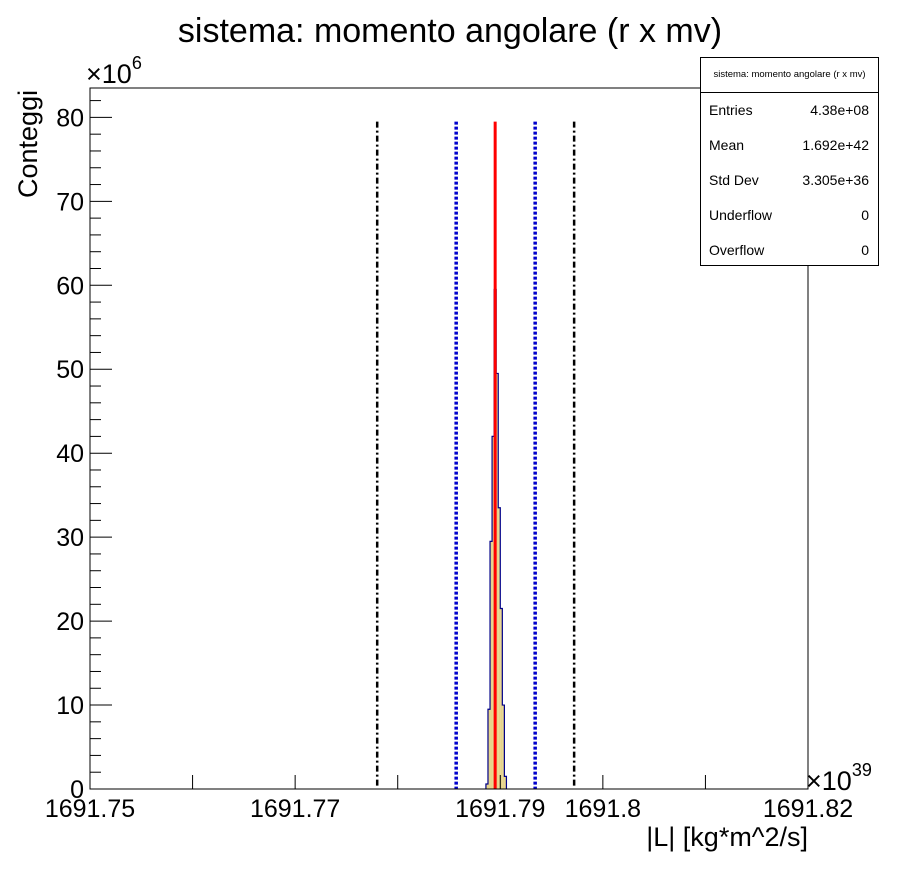 The height and width of the screenshot is (876, 898). Describe the element at coordinates (731, 110) in the screenshot. I see `stats-key: Entries` at that location.